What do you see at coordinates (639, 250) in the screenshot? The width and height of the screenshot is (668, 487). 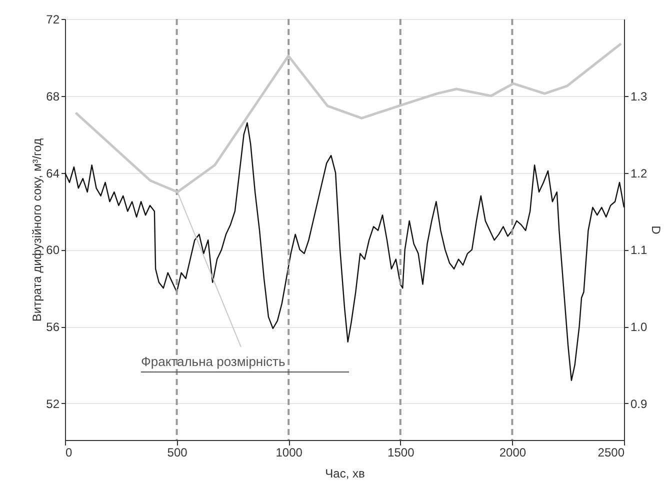 I see `y2-tick-label: 1.1` at bounding box center [639, 250].